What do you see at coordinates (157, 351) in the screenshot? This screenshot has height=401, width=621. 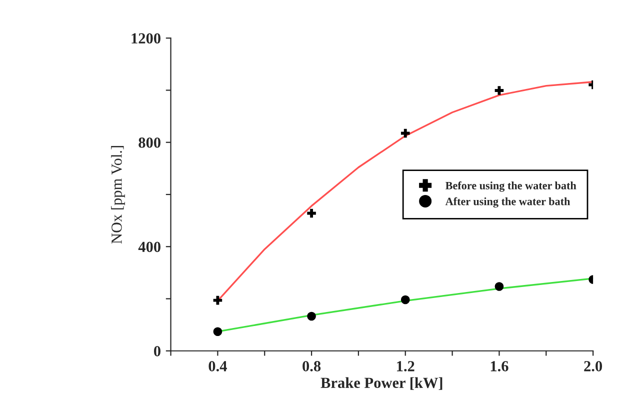 I see `y-tick-label: 0` at bounding box center [157, 351].